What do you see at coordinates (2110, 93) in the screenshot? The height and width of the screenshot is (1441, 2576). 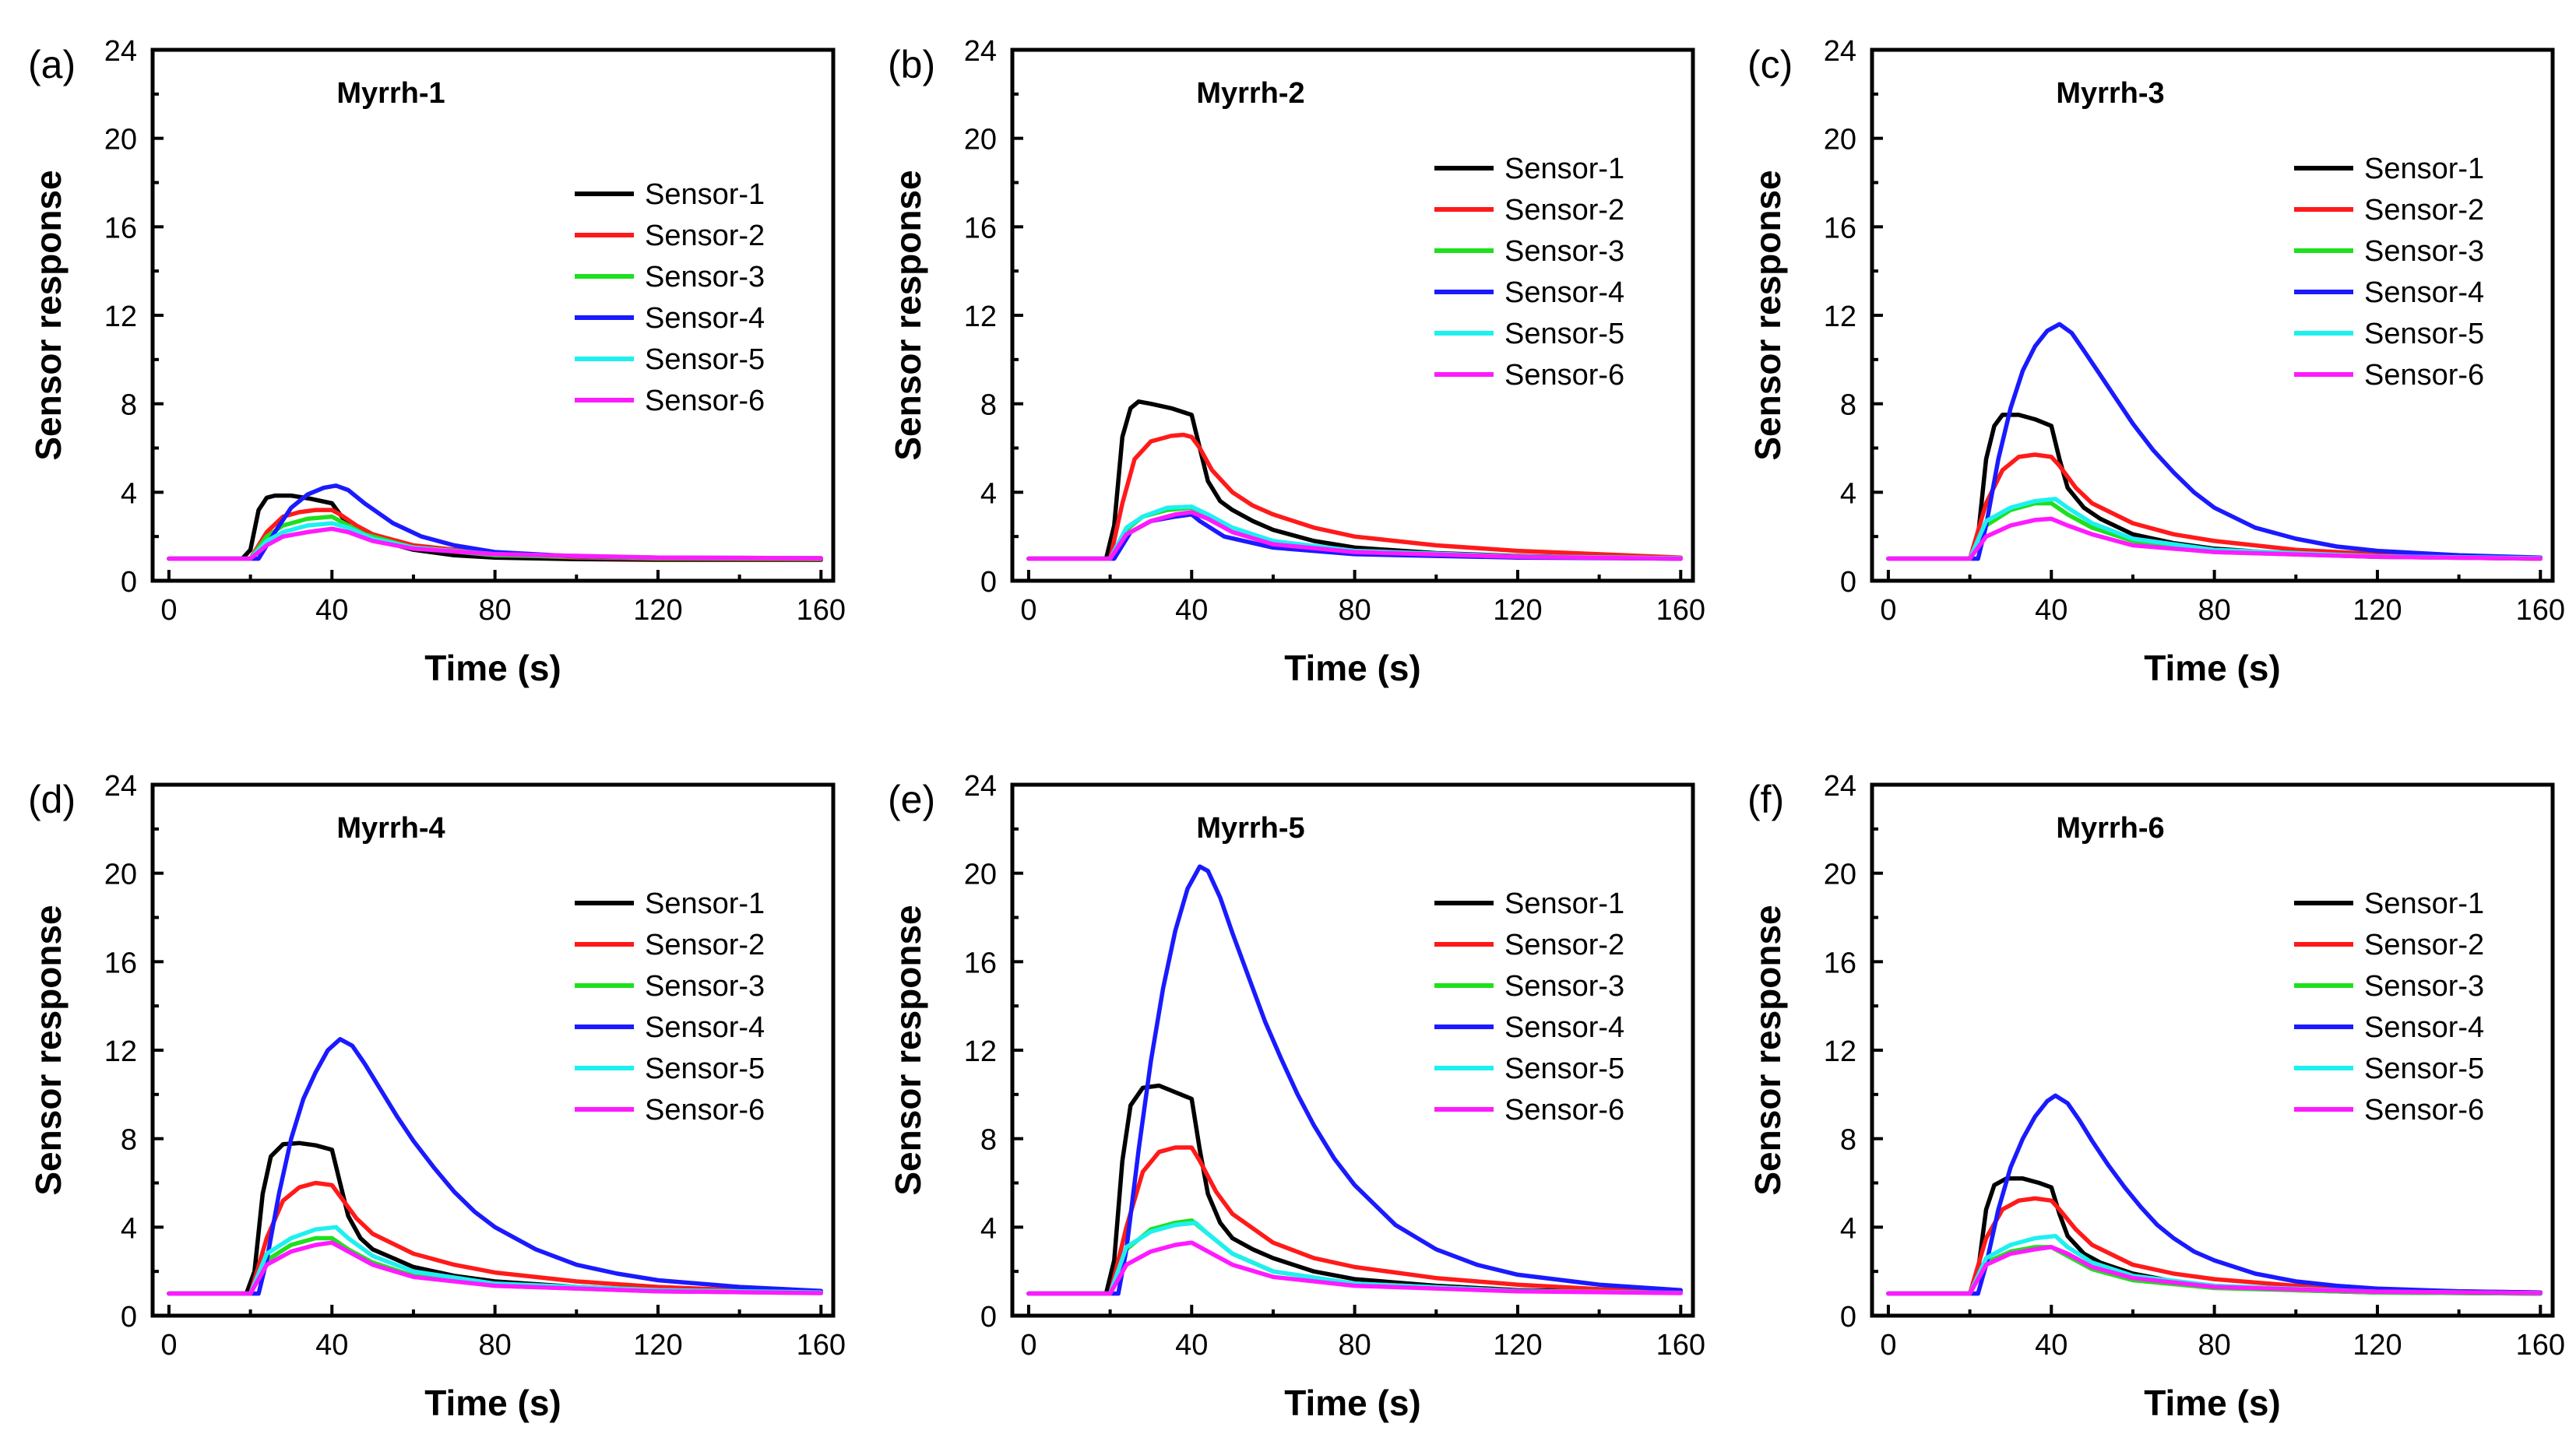 I see `panel-title: Myrrh-3` at bounding box center [2110, 93].